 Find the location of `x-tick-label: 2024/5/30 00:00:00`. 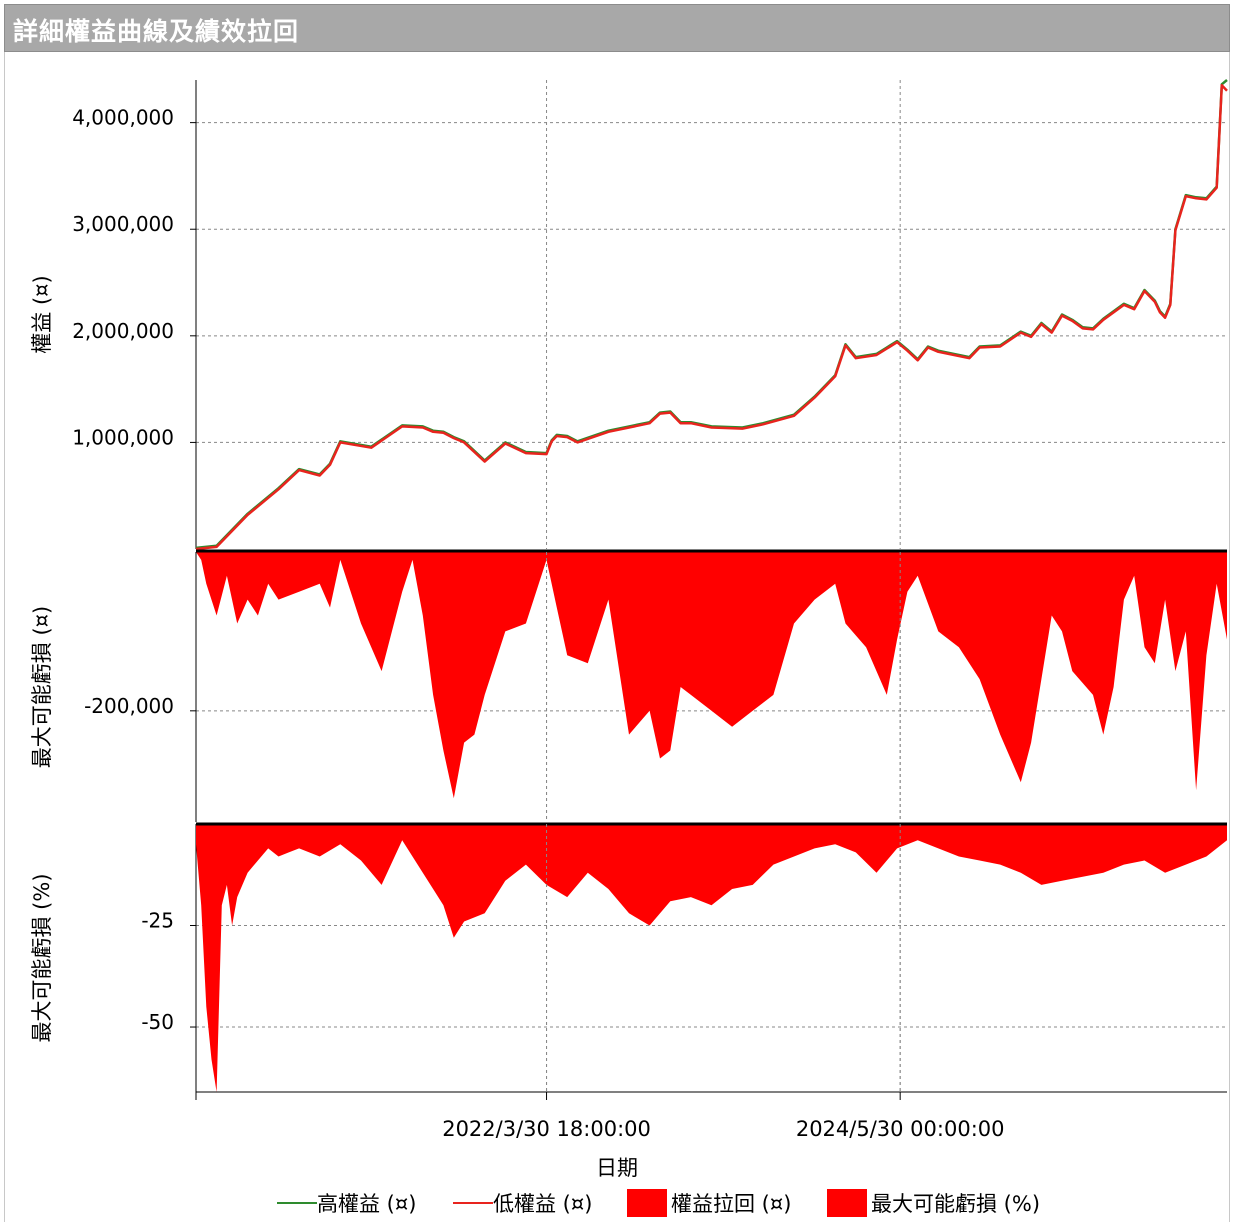

x-tick-label: 2024/5/30 00:00:00 is located at coordinates (900, 1129).